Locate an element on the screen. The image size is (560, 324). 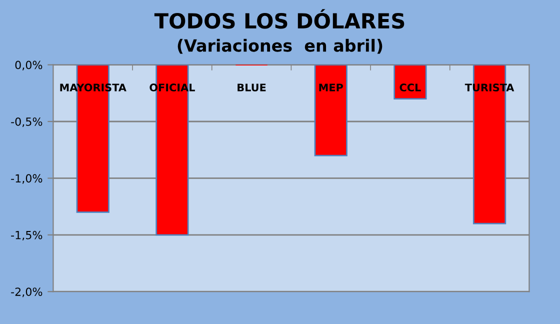
x-tick-label: CCL is located at coordinates (410, 88).